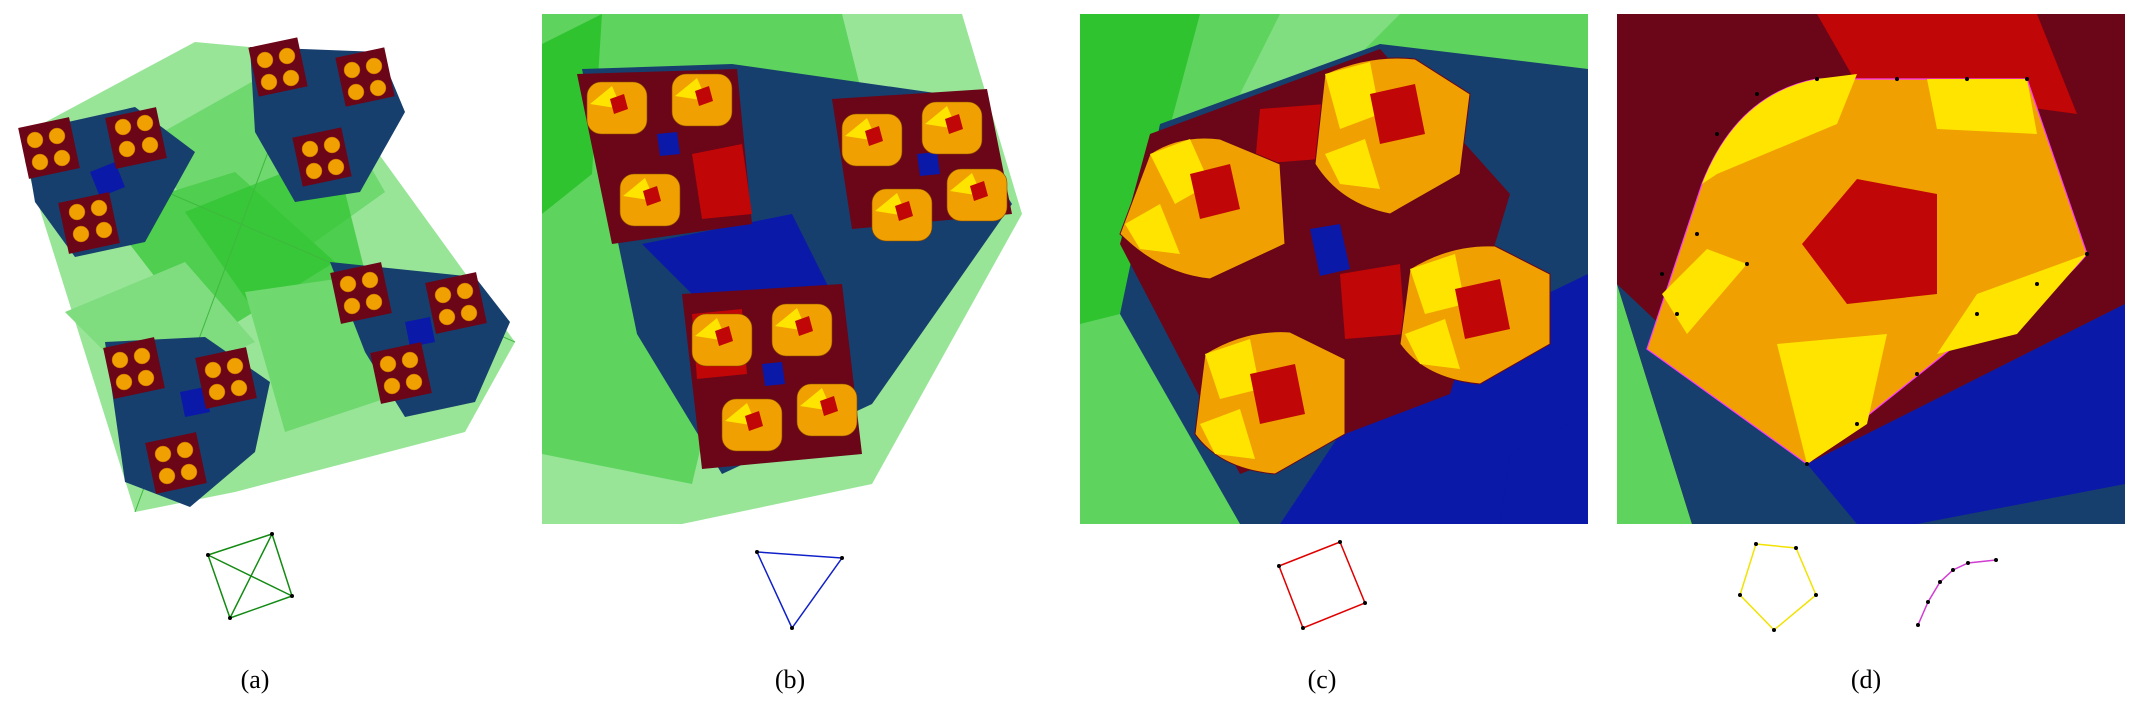  What do you see at coordinates (1270, 403) in the screenshot?
I see `orange-cube-bottom-left` at bounding box center [1270, 403].